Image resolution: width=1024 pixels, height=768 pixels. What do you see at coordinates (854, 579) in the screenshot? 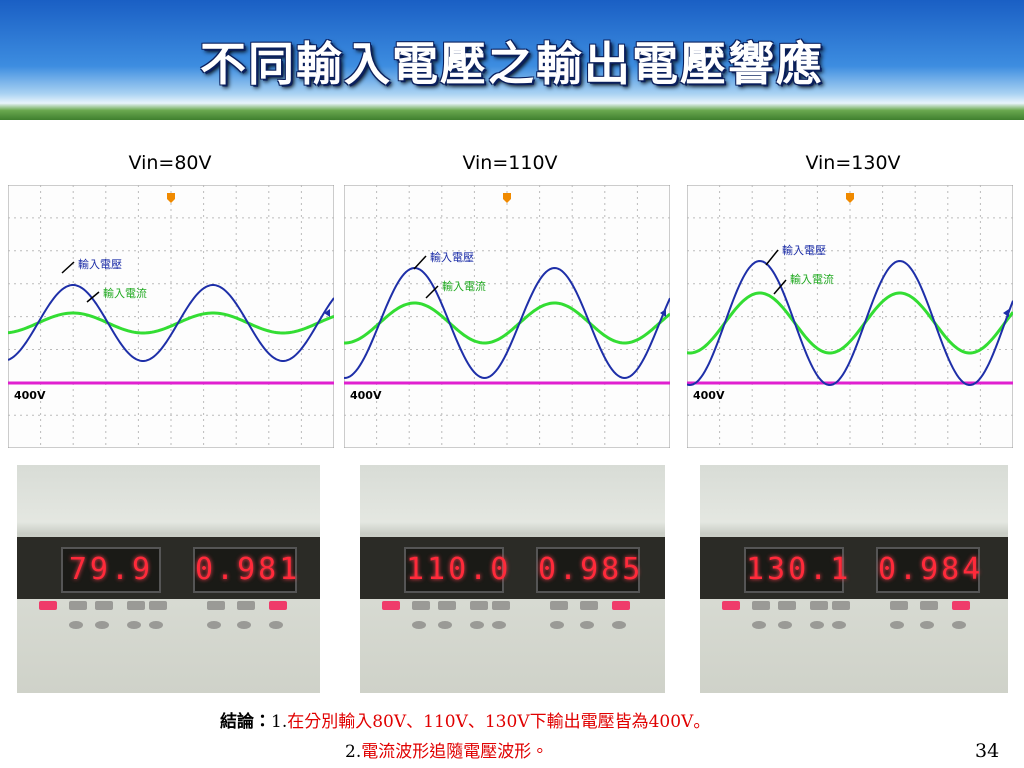
I see `power-meter: 130.1 0.984` at bounding box center [854, 579].